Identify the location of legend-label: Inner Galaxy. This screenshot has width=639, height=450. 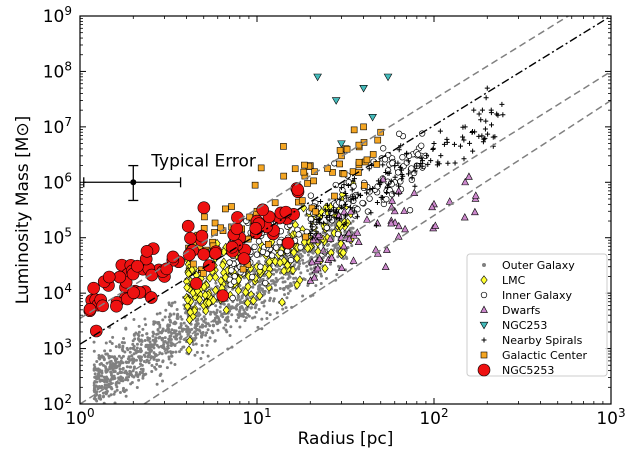
(537, 295).